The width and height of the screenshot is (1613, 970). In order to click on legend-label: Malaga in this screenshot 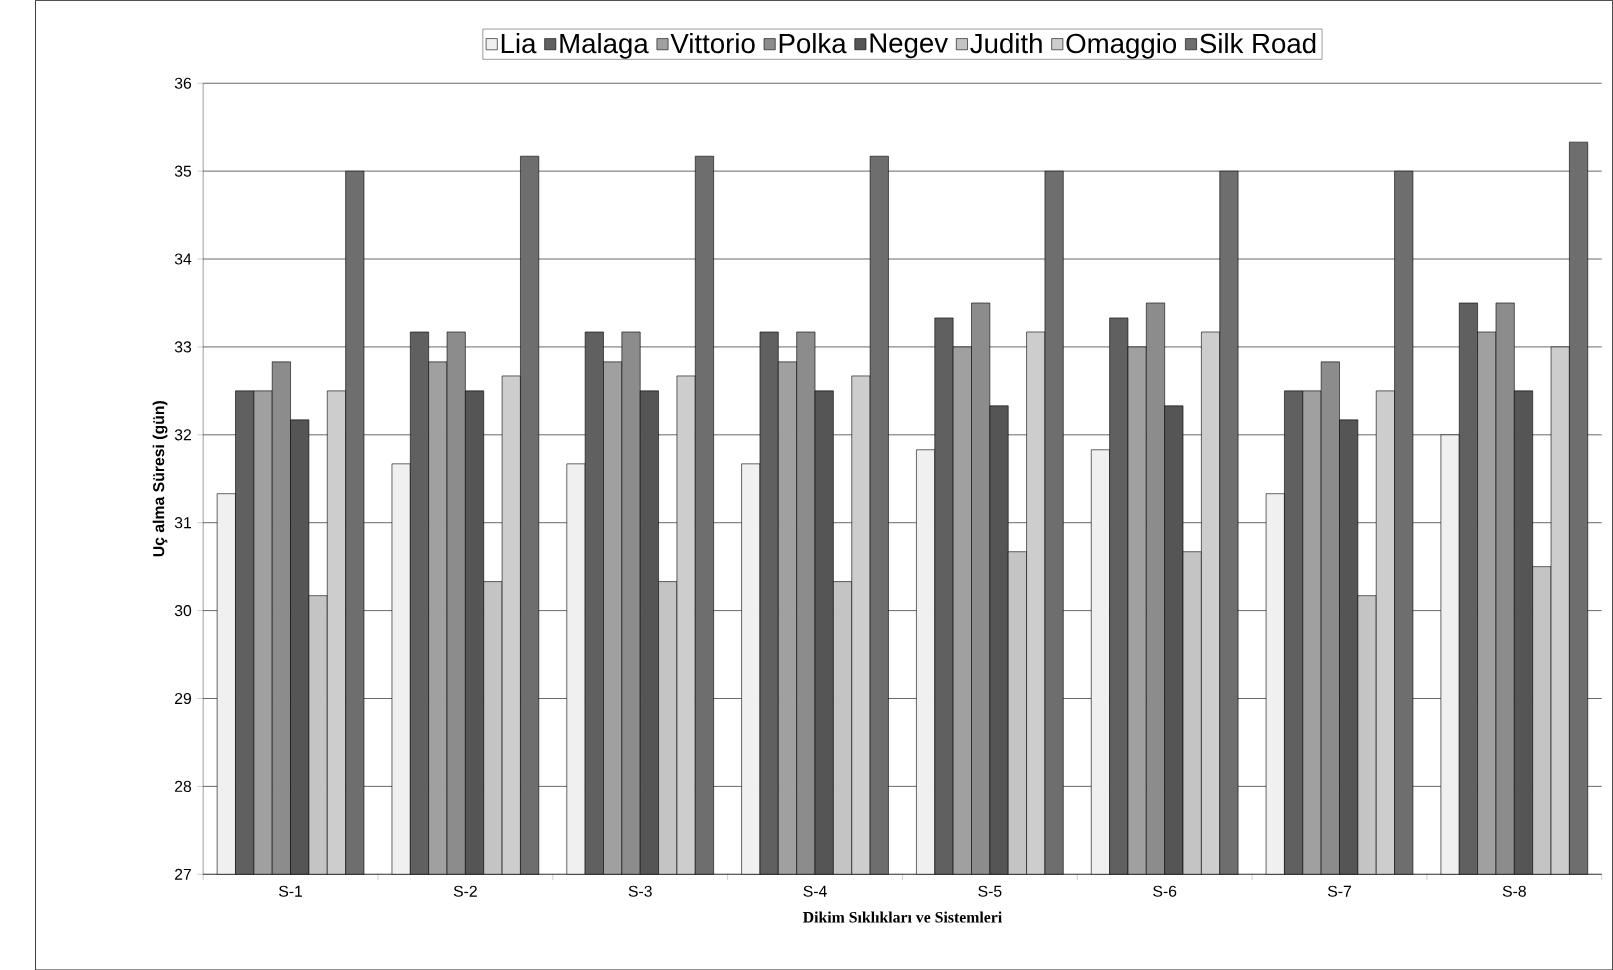, I will do `click(604, 45)`.